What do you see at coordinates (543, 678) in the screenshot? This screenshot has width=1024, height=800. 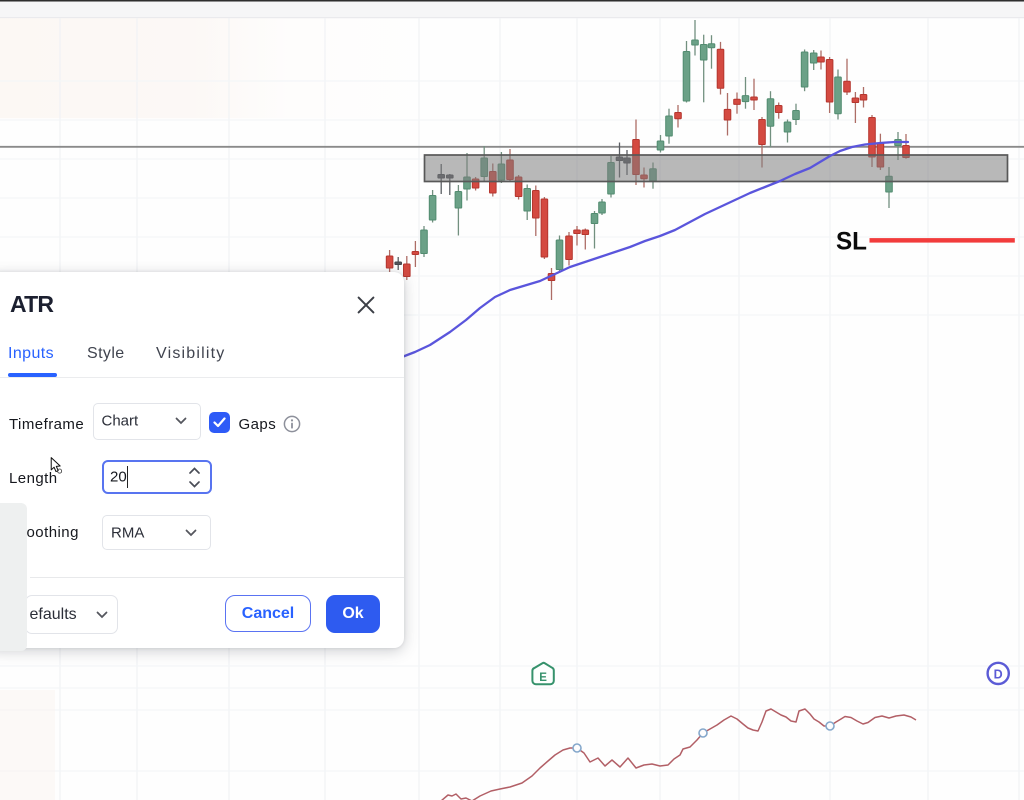 I see `svg-text: E` at bounding box center [543, 678].